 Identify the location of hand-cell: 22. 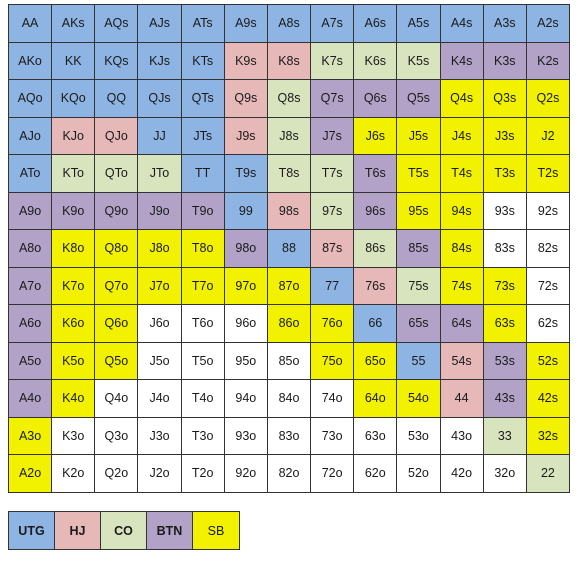
(548, 474).